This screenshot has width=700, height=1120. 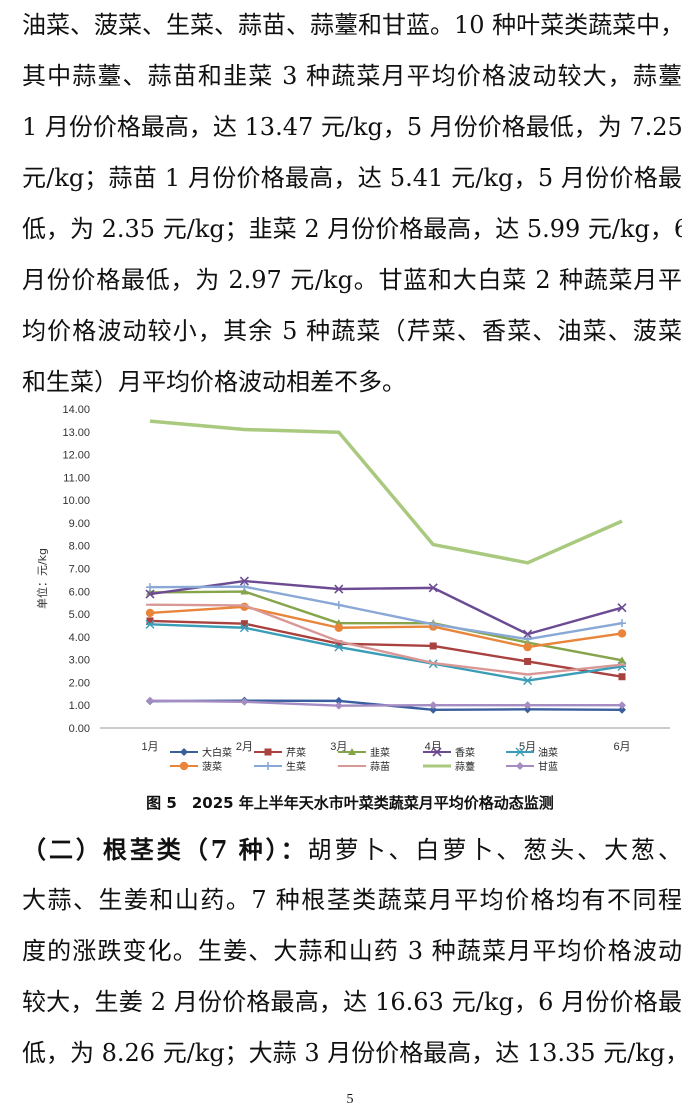 I want to click on text-line: 其中蒜薹、蒜苗和韭菜 3 种蔬菜月平均价格波动较大，蒜薹, so click(x=352, y=76).